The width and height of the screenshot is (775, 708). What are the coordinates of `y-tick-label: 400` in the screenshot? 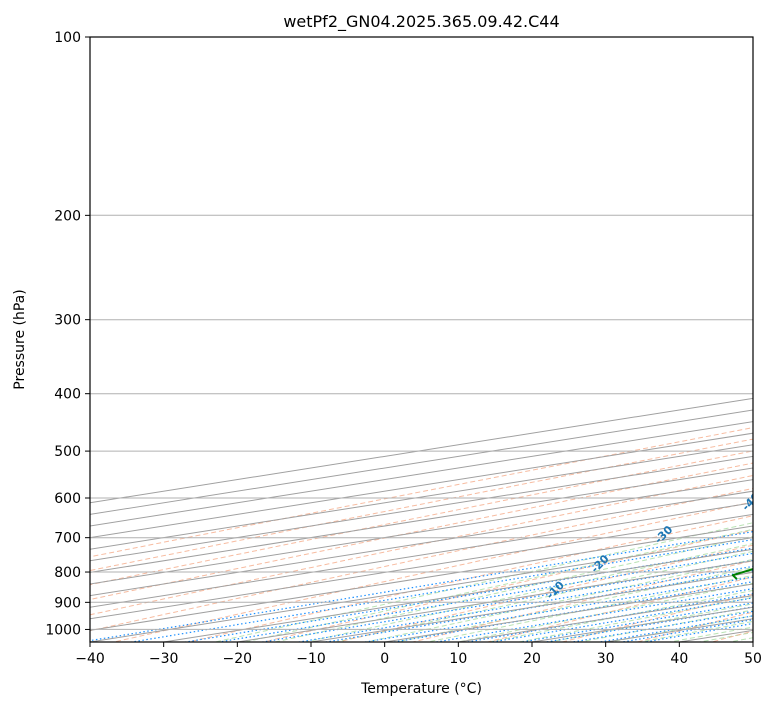 It's located at (67, 395).